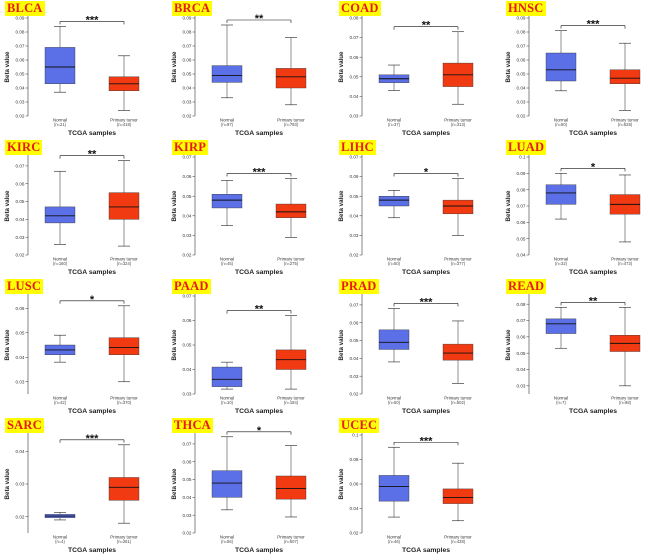 Image resolution: width=669 pixels, height=556 pixels. I want to click on cancer-type-label: COAD, so click(360, 8).